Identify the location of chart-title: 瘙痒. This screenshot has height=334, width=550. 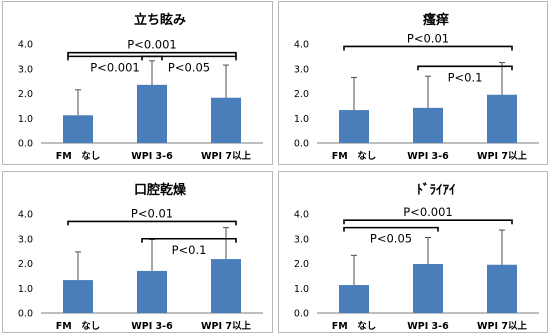
(435, 20).